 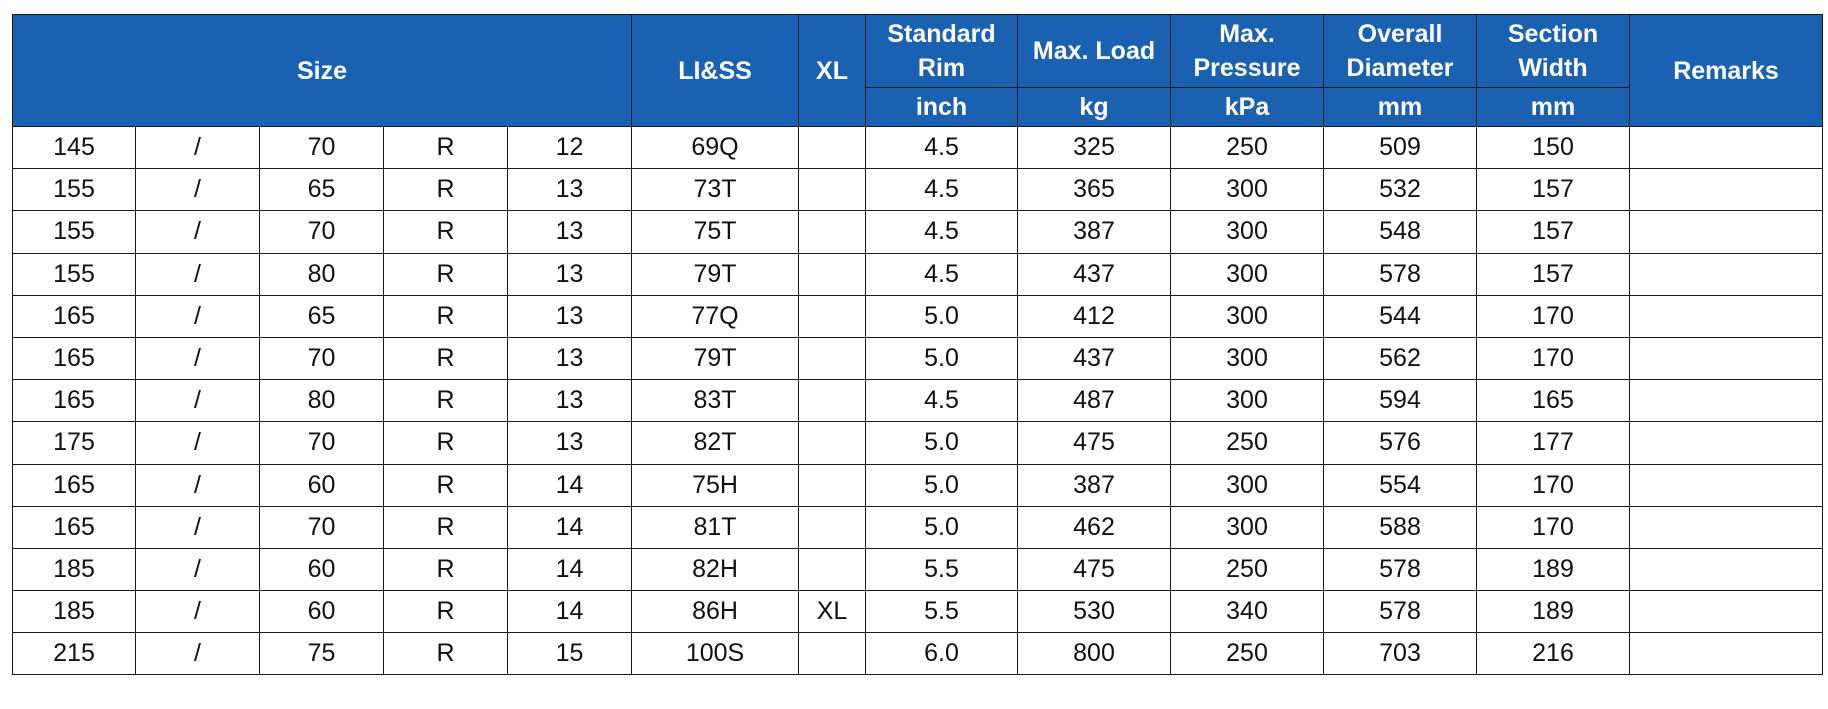 I want to click on cell-overall-diameter: 562, so click(x=1400, y=358).